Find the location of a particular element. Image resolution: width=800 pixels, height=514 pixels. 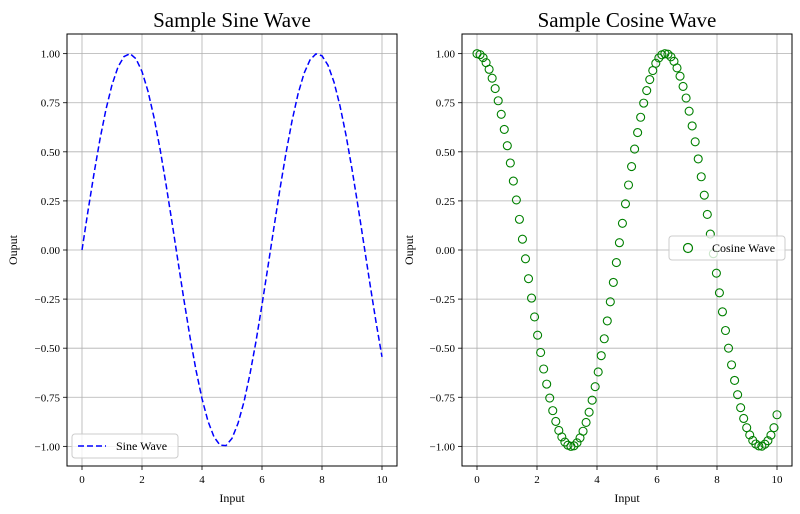

sine-legend-box is located at coordinates (125, 446).